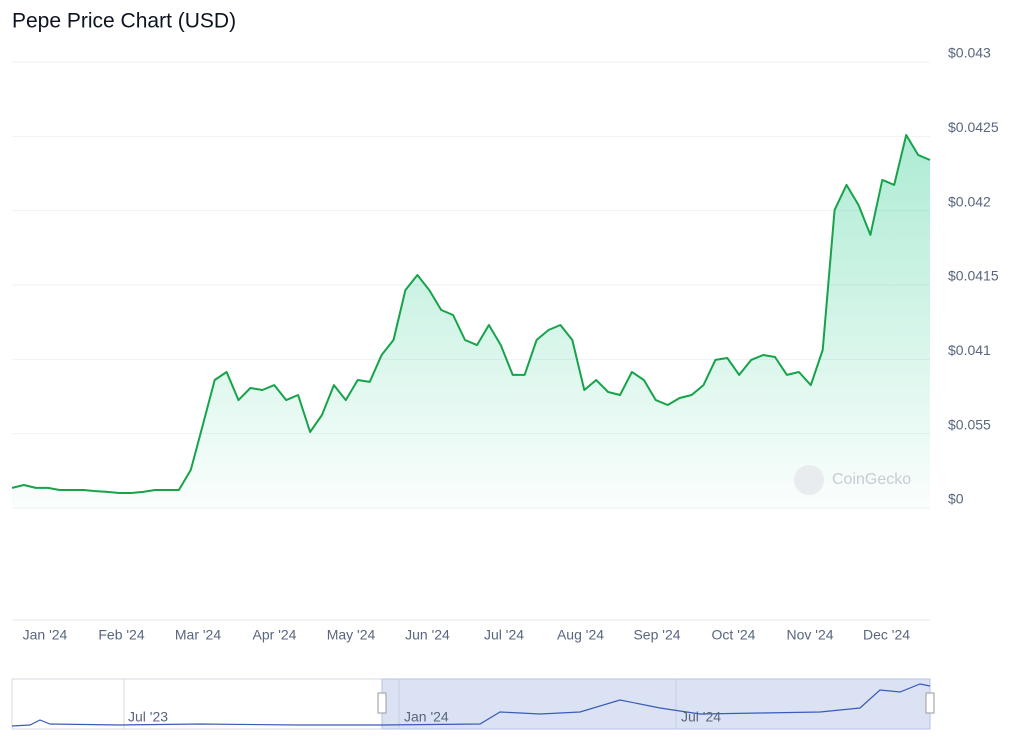 This screenshot has height=752, width=1024. Describe the element at coordinates (734, 635) in the screenshot. I see `x-tick-label: Oct '24` at that location.